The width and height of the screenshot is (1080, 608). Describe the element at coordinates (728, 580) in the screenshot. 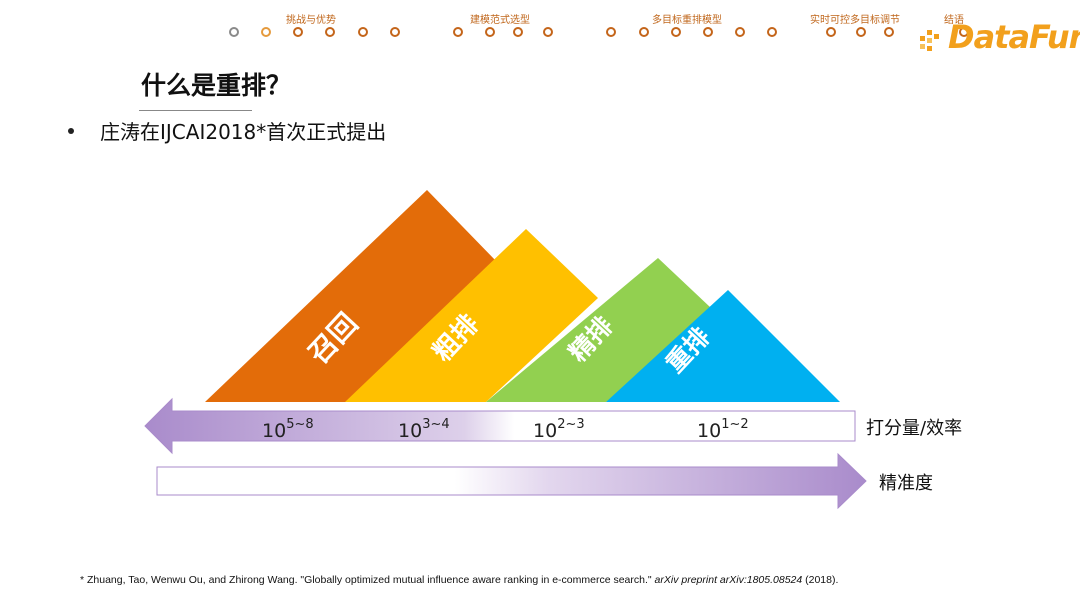

I see `citation-journal: arXiv preprint arXiv:1805.08524` at that location.